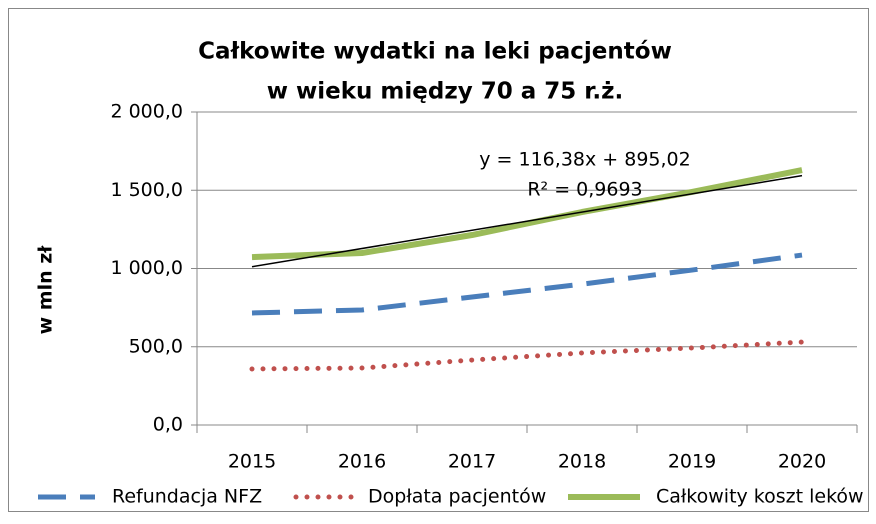  I want to click on trendline, so click(527, 221).